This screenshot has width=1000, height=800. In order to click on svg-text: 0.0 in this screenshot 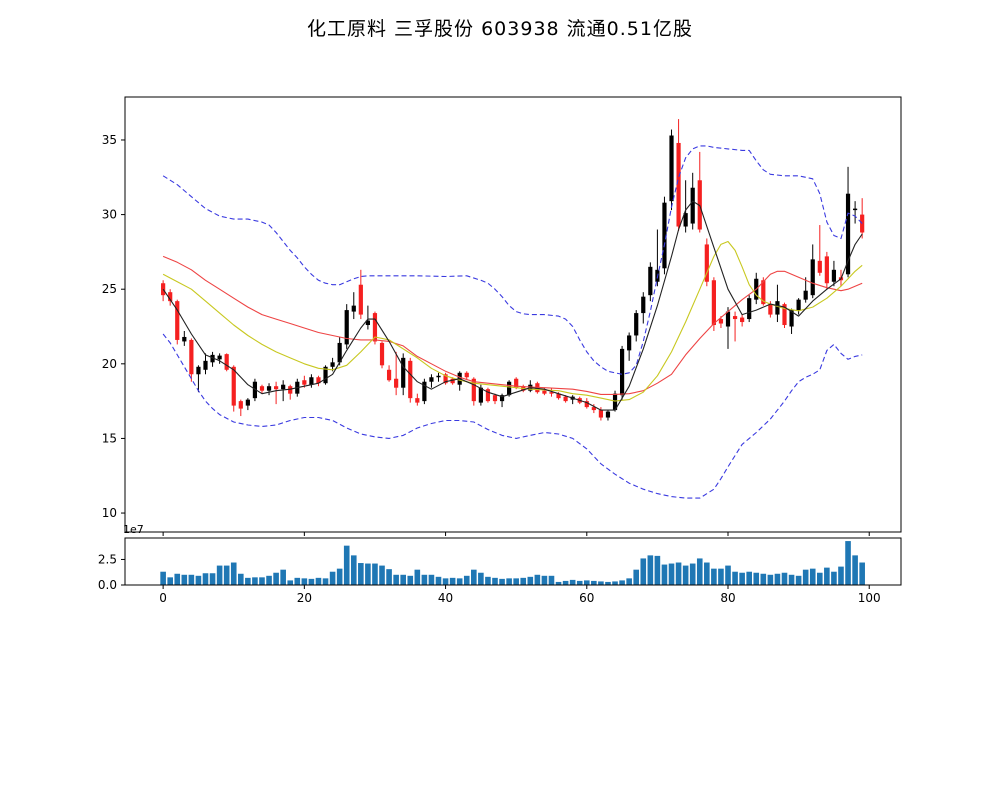, I will do `click(107, 585)`.